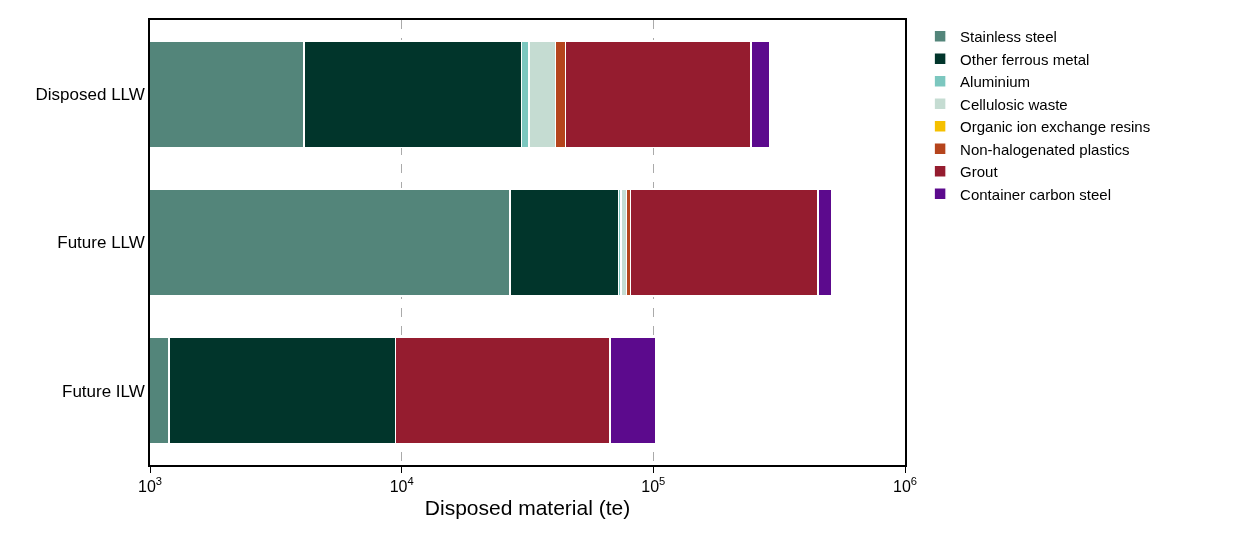 The image size is (1255, 535). What do you see at coordinates (995, 82) in the screenshot?
I see `legend-label: Aluminium` at bounding box center [995, 82].